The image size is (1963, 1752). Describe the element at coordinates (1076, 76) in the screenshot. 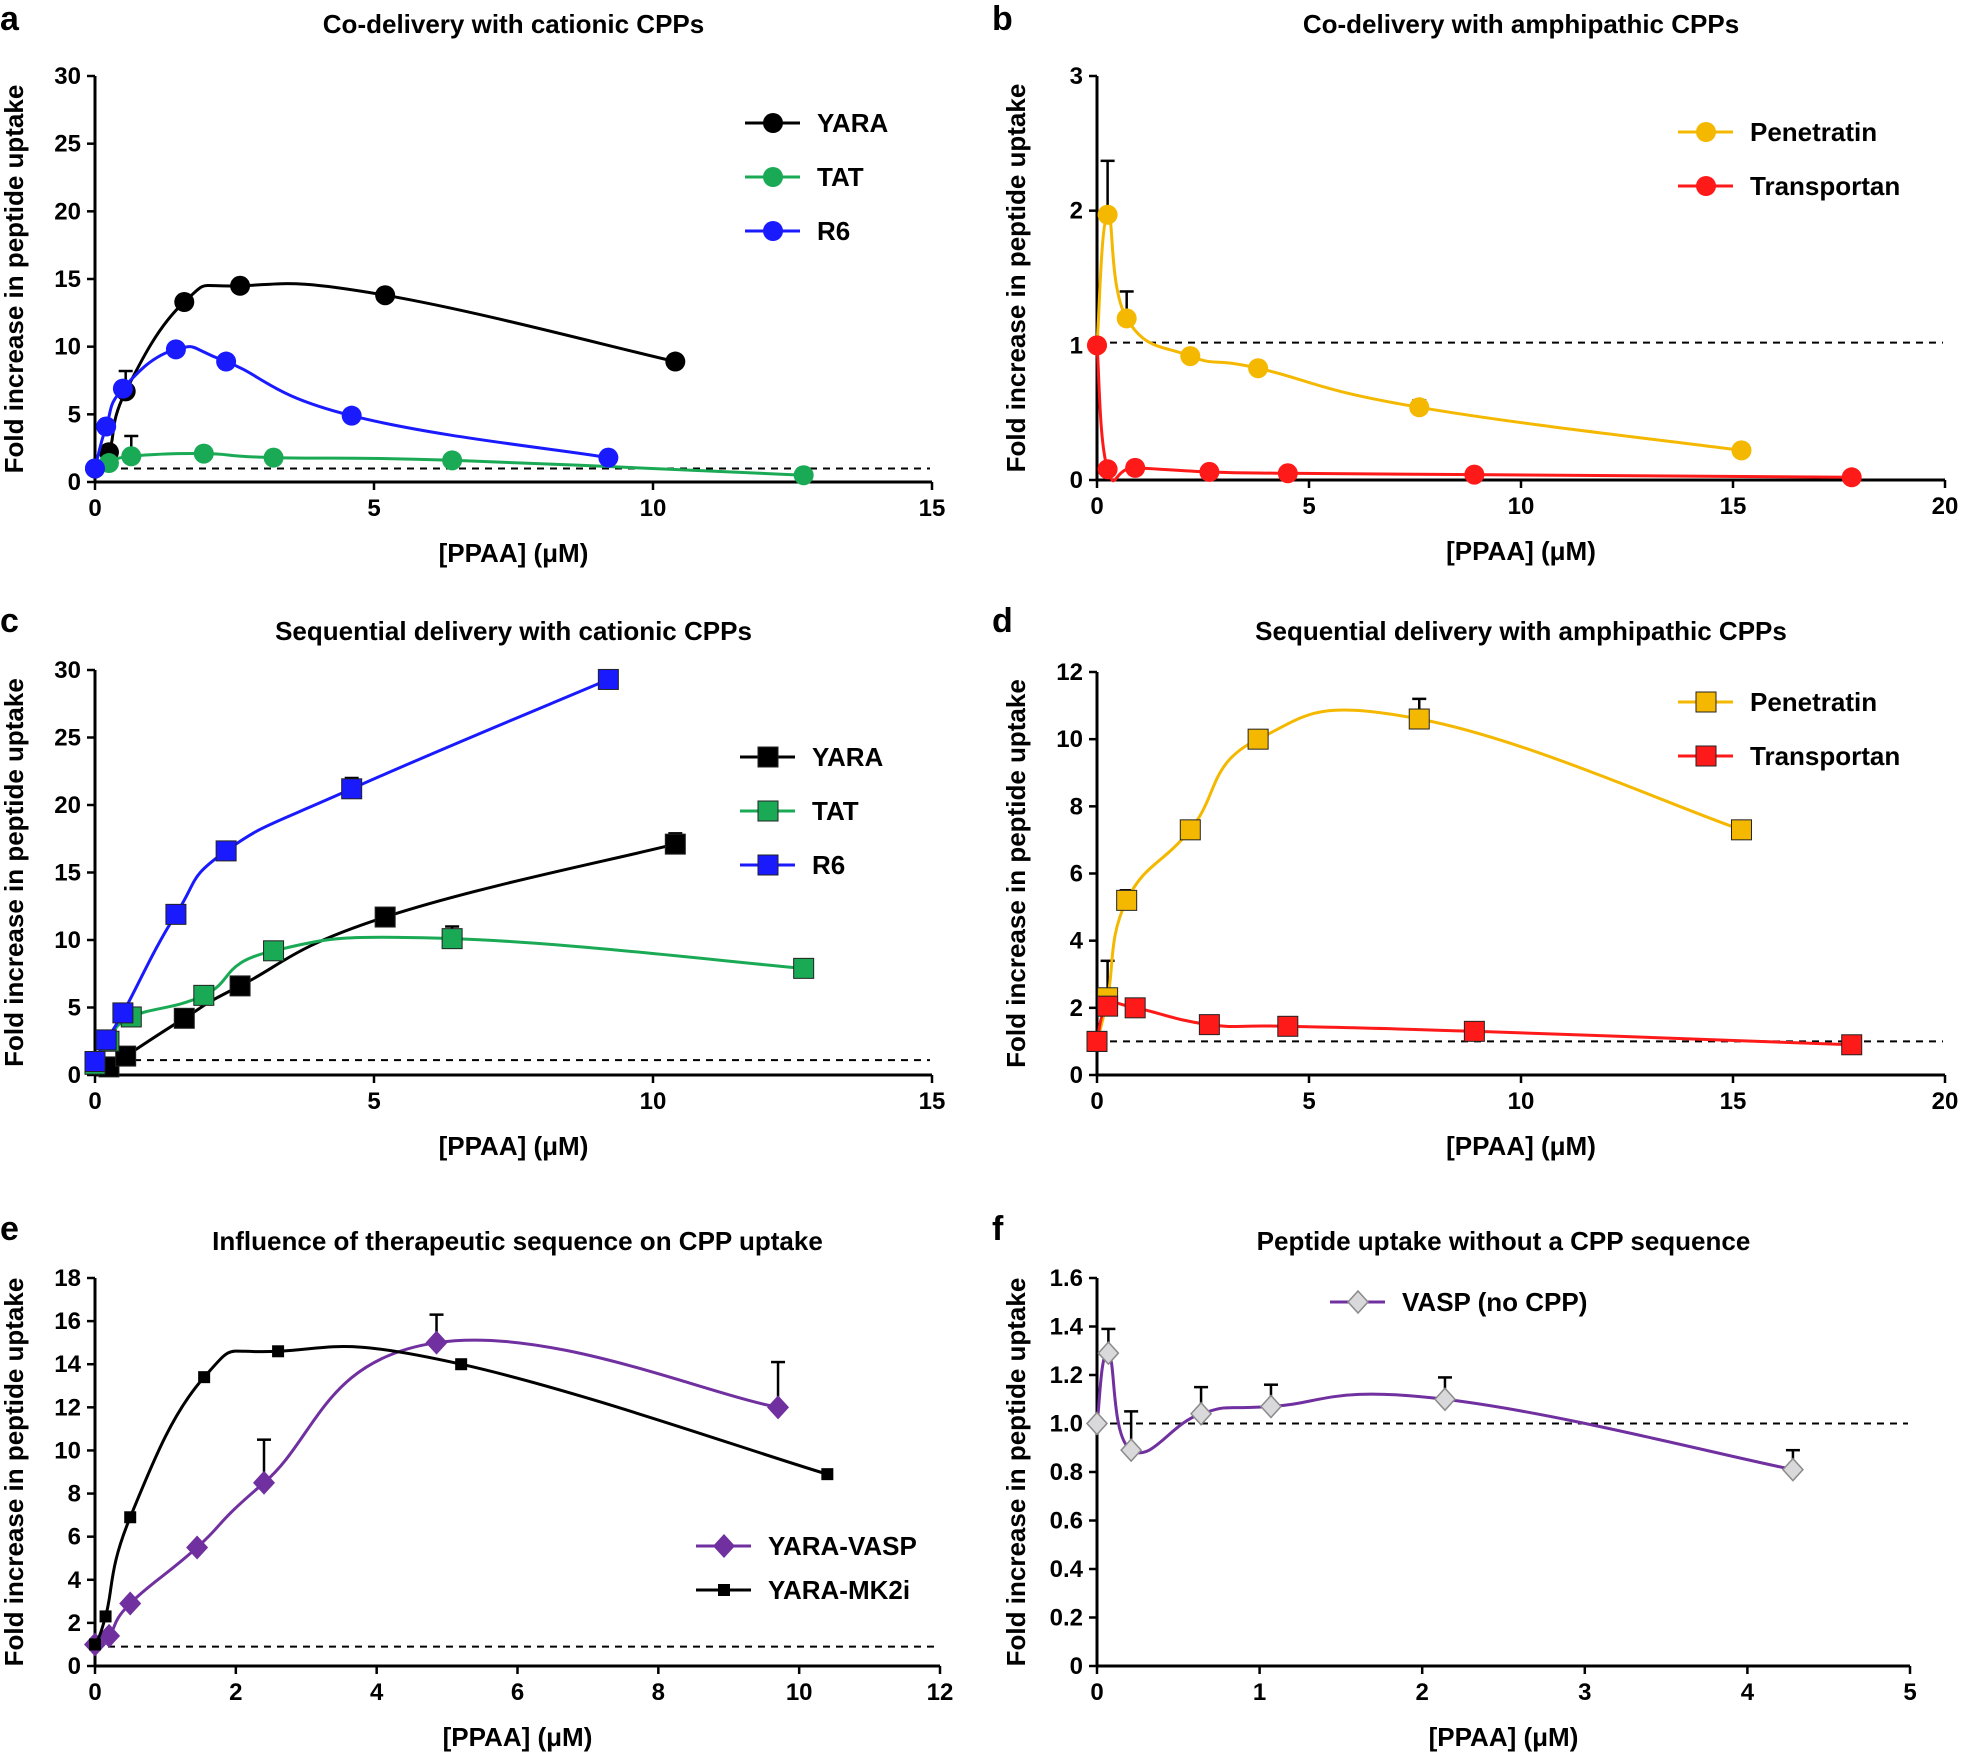

I see `y-tick-label: 3` at that location.